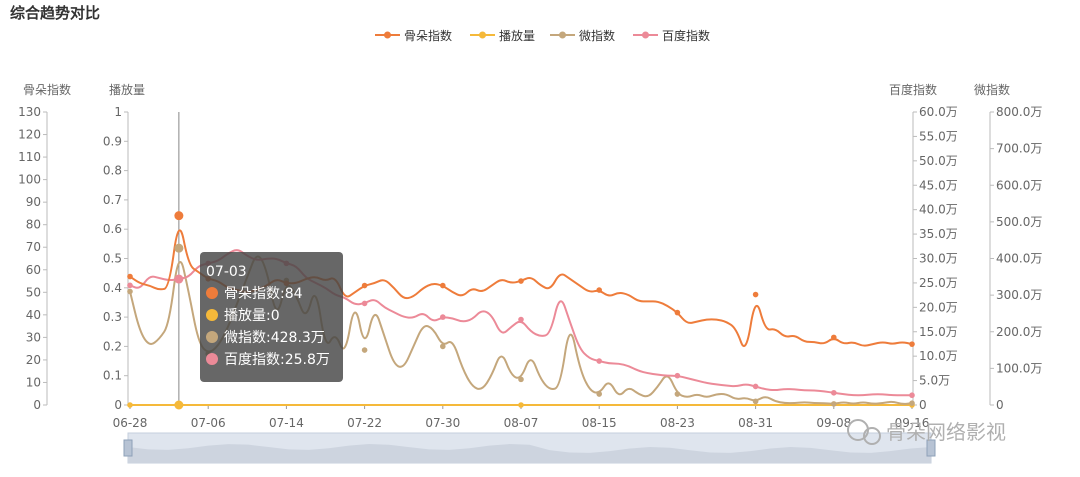  I want to click on x-tick-label: 07-14, so click(286, 423).